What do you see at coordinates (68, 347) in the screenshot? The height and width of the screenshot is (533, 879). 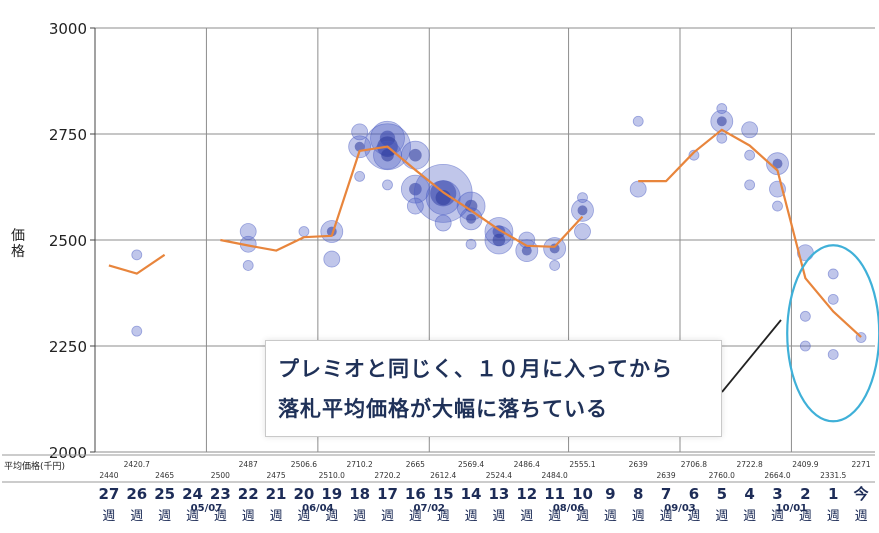 I see `y-tick-label: 2250` at bounding box center [68, 347].